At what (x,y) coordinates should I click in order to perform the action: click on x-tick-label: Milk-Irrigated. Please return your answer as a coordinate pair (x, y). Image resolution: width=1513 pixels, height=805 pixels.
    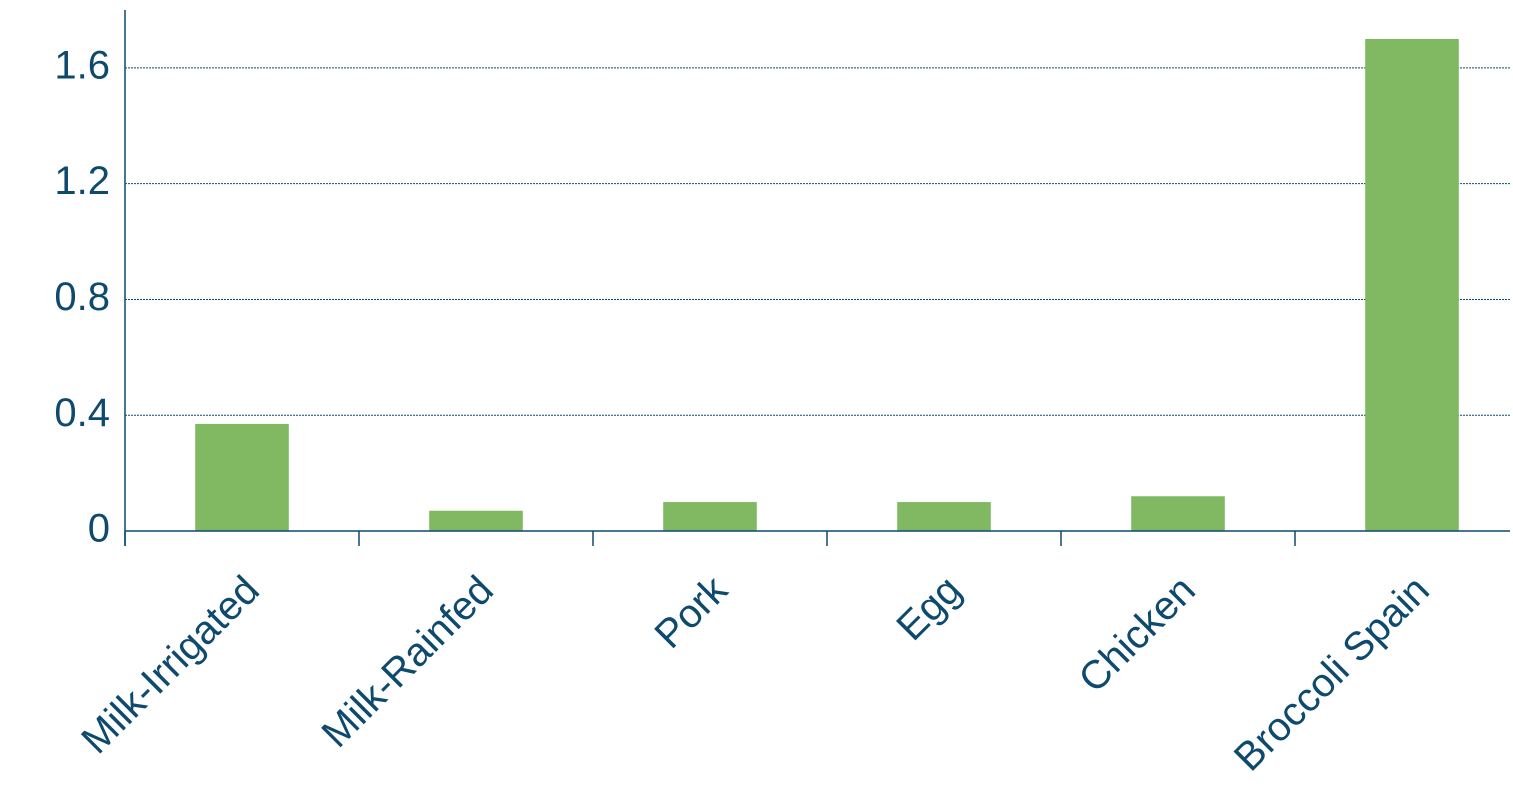
    Looking at the image, I should click on (170, 665).